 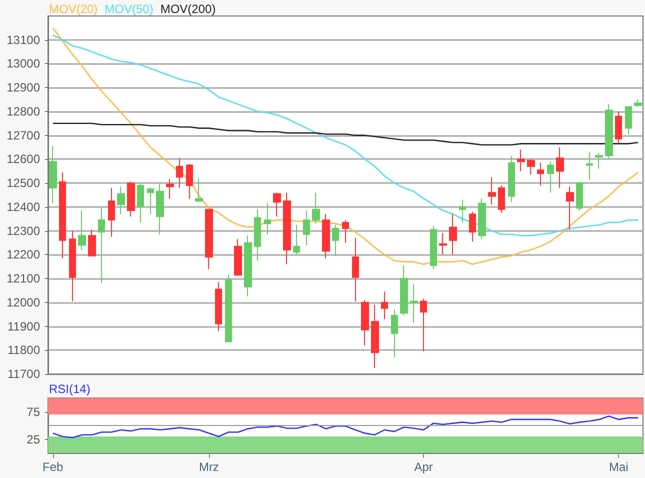 I want to click on x-tick-label: Feb, so click(x=53, y=467).